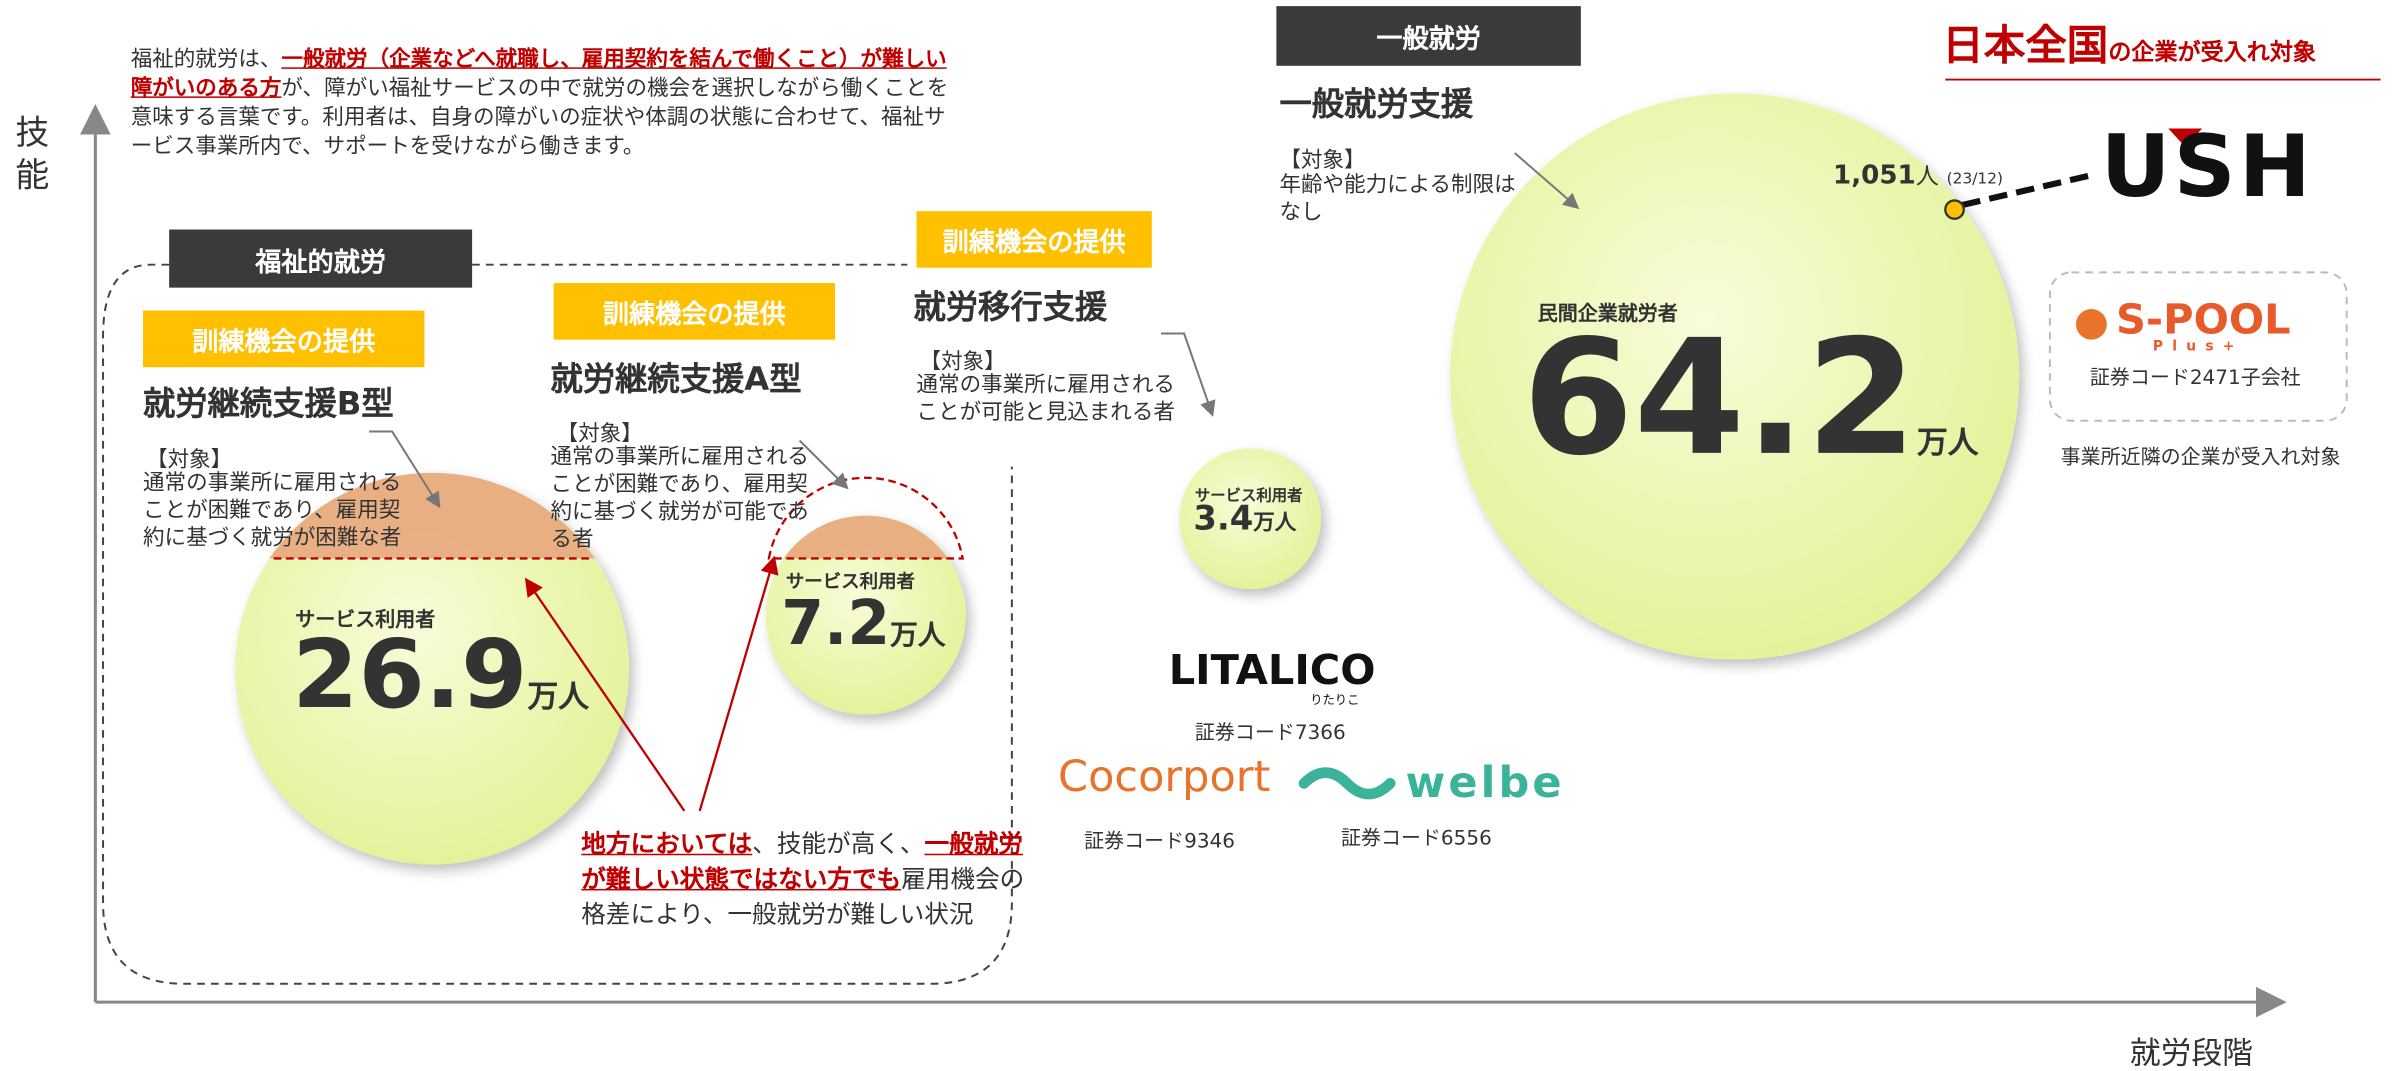 This screenshot has height=1071, width=2399. Describe the element at coordinates (676, 379) in the screenshot. I see `program-title: 就労継続支援A型` at that location.